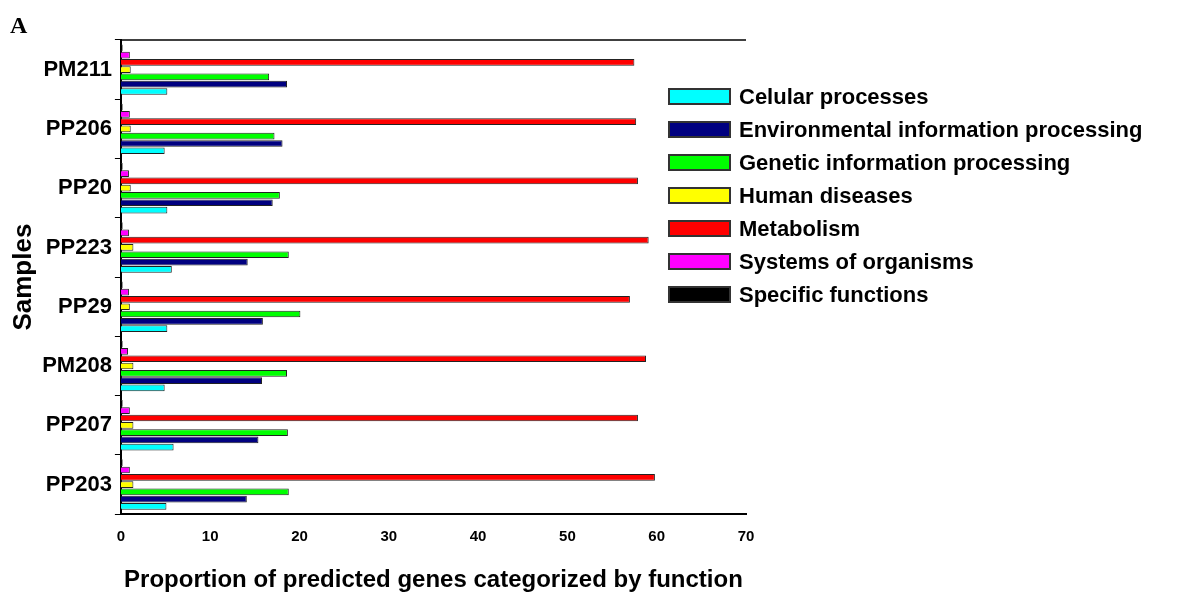 The width and height of the screenshot is (1193, 603). I want to click on y-tick-label: PP203, so click(78, 483).